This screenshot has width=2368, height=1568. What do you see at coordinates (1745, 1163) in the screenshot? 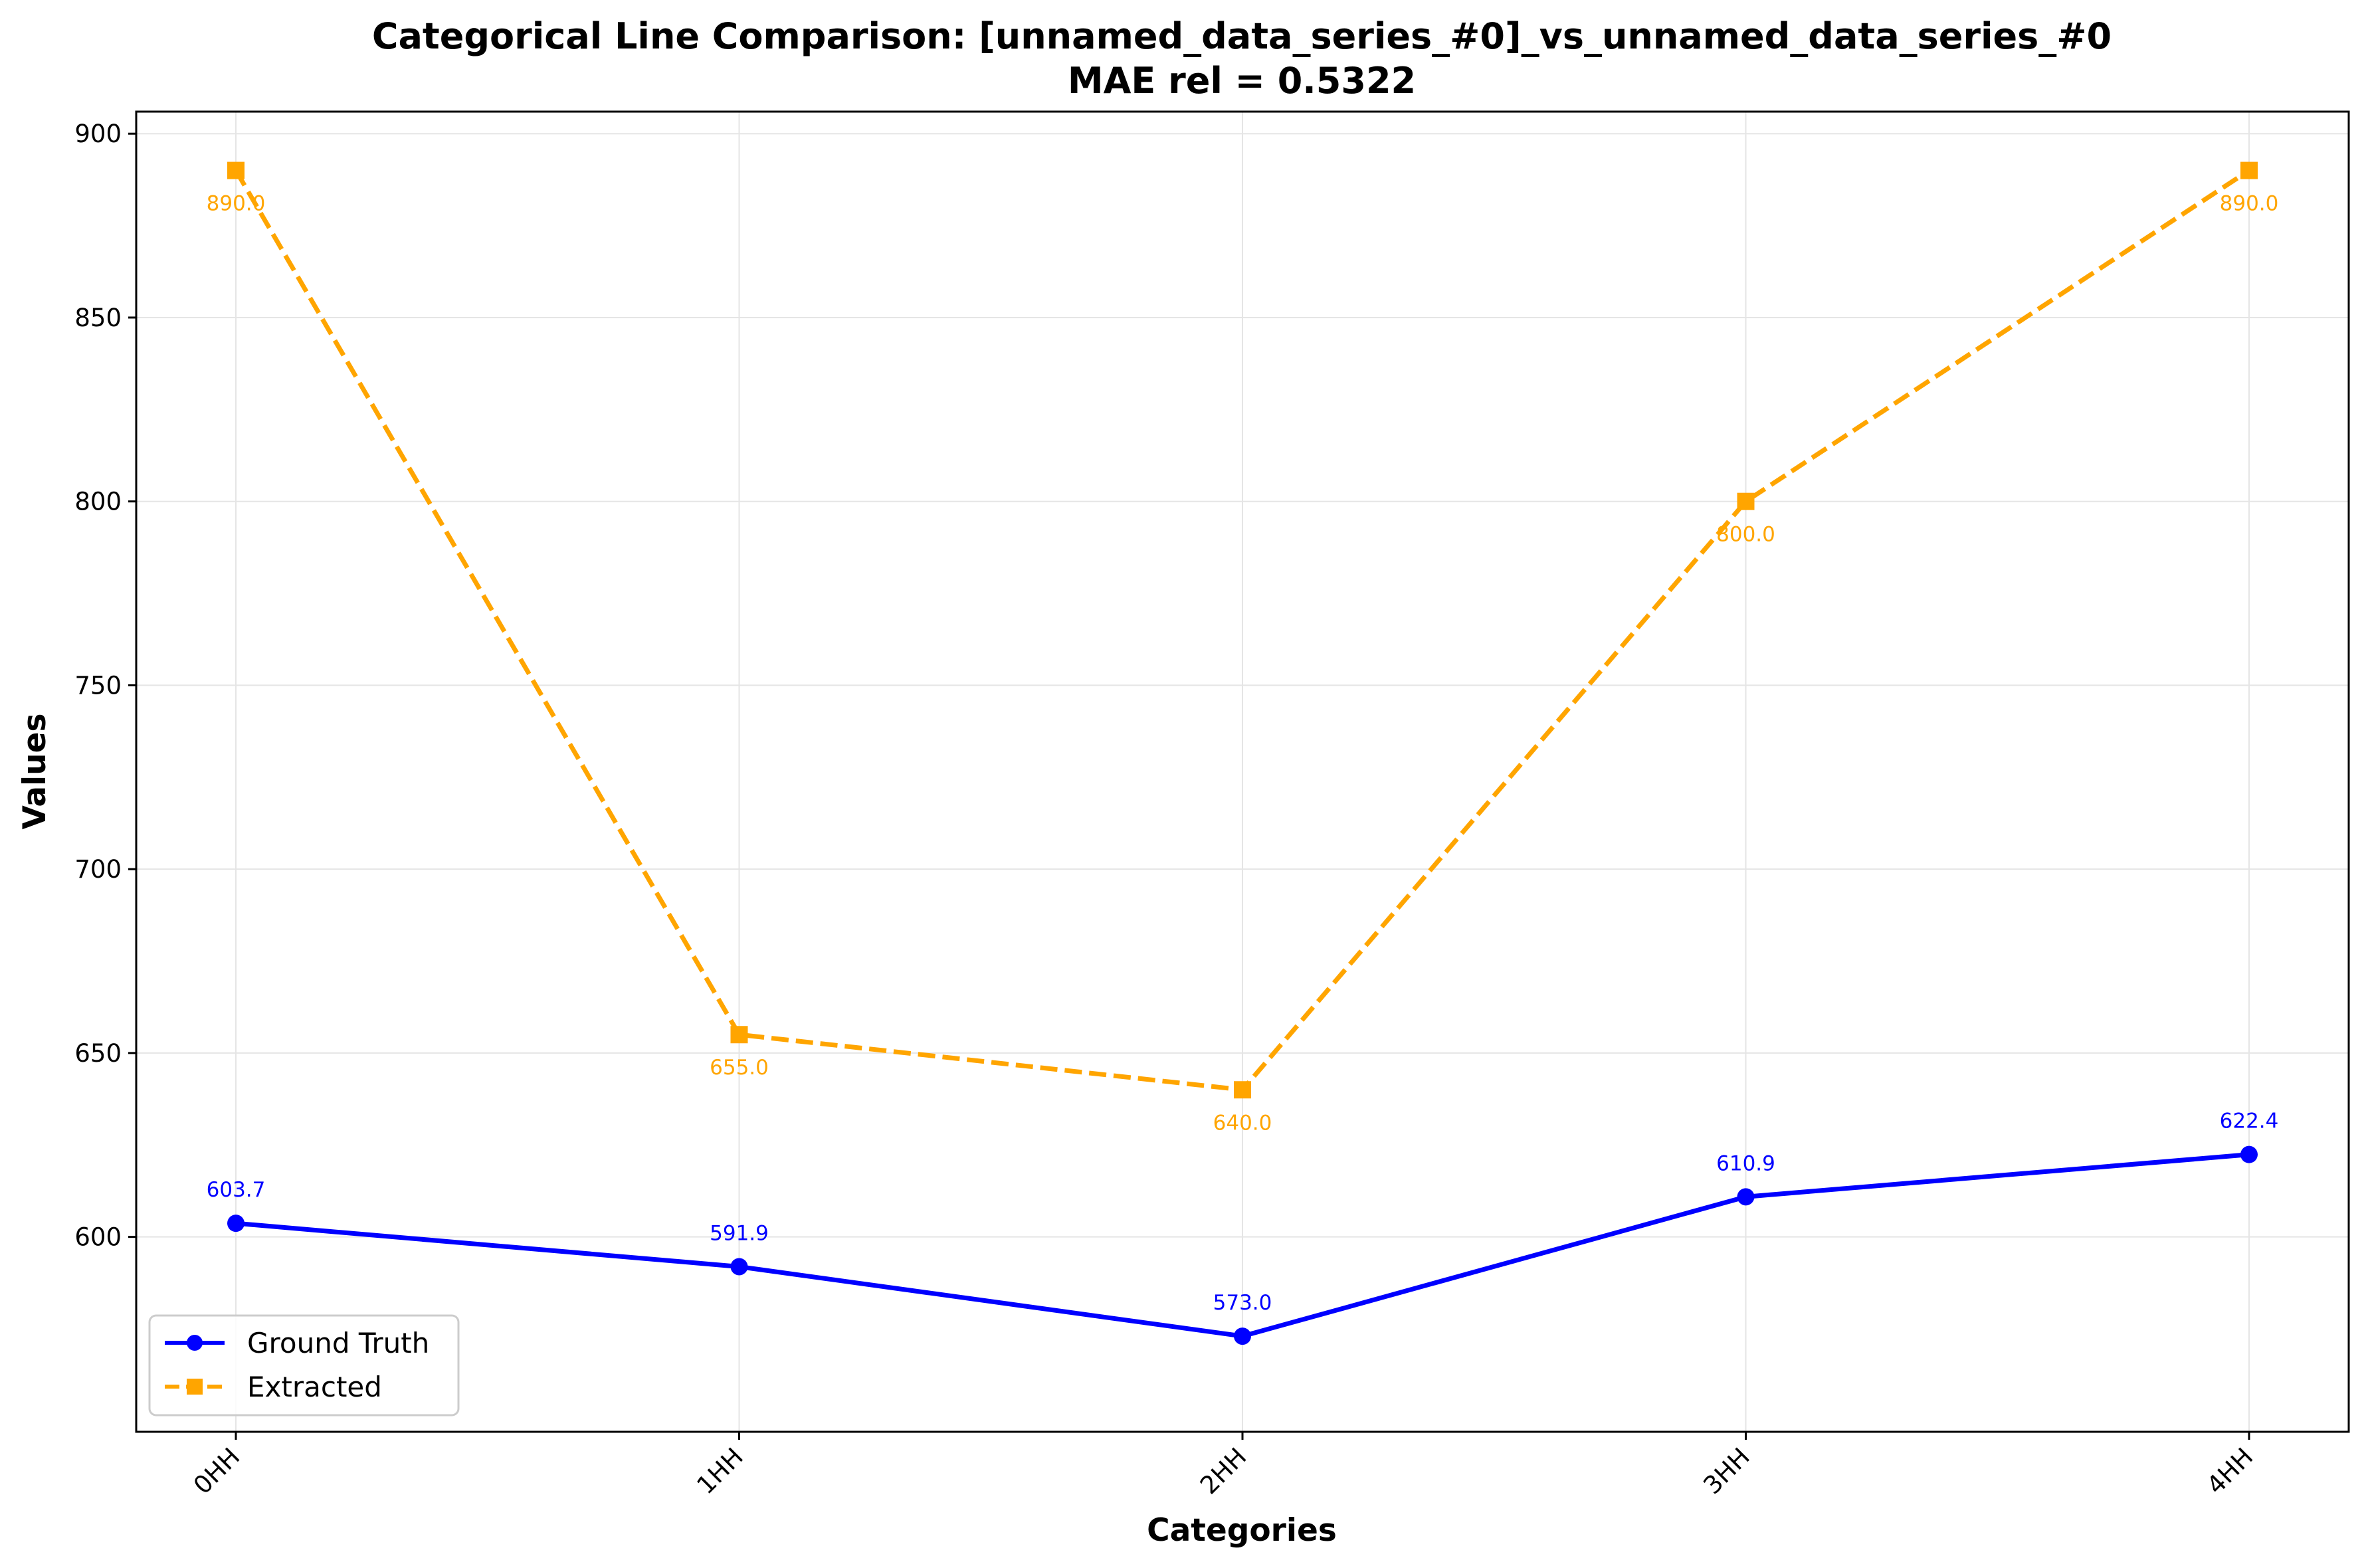
I see `data-label-ground-truth: 610.9` at bounding box center [1745, 1163].